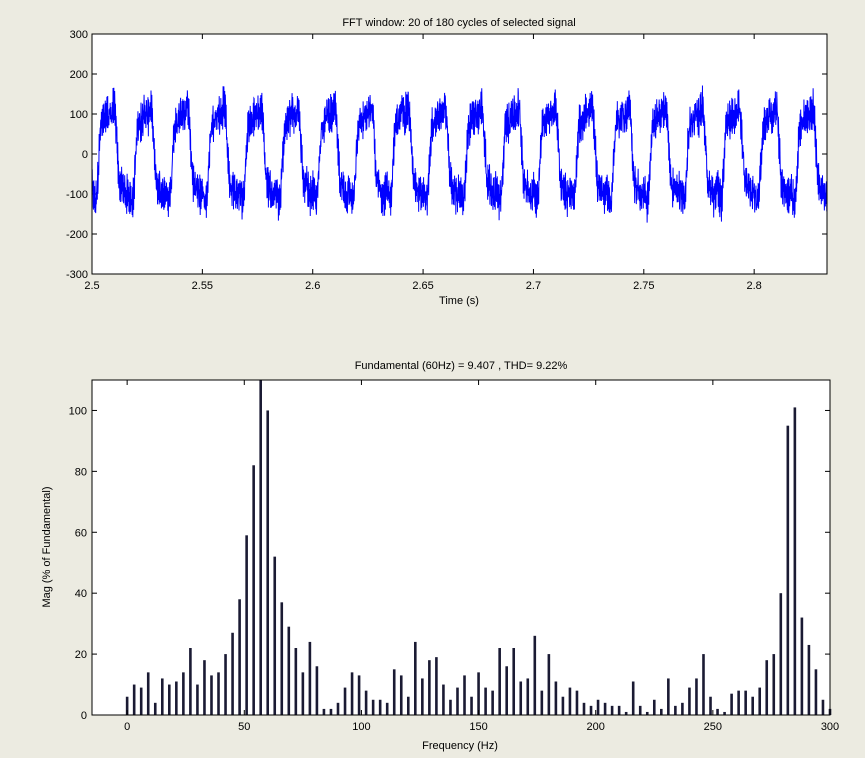 The height and width of the screenshot is (758, 865). I want to click on fft-y-tick-label: 100, so click(78, 411).